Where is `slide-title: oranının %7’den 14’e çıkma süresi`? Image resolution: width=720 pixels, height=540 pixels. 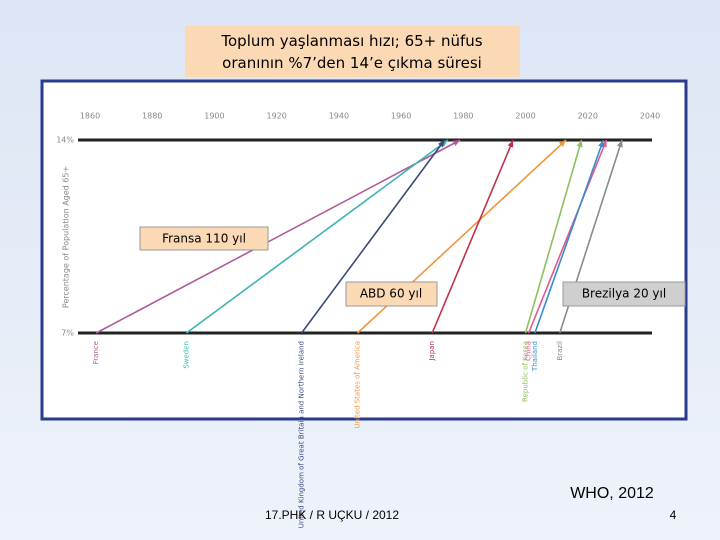 slide-title: oranının %7’den 14’e çıkma süresi is located at coordinates (352, 63).